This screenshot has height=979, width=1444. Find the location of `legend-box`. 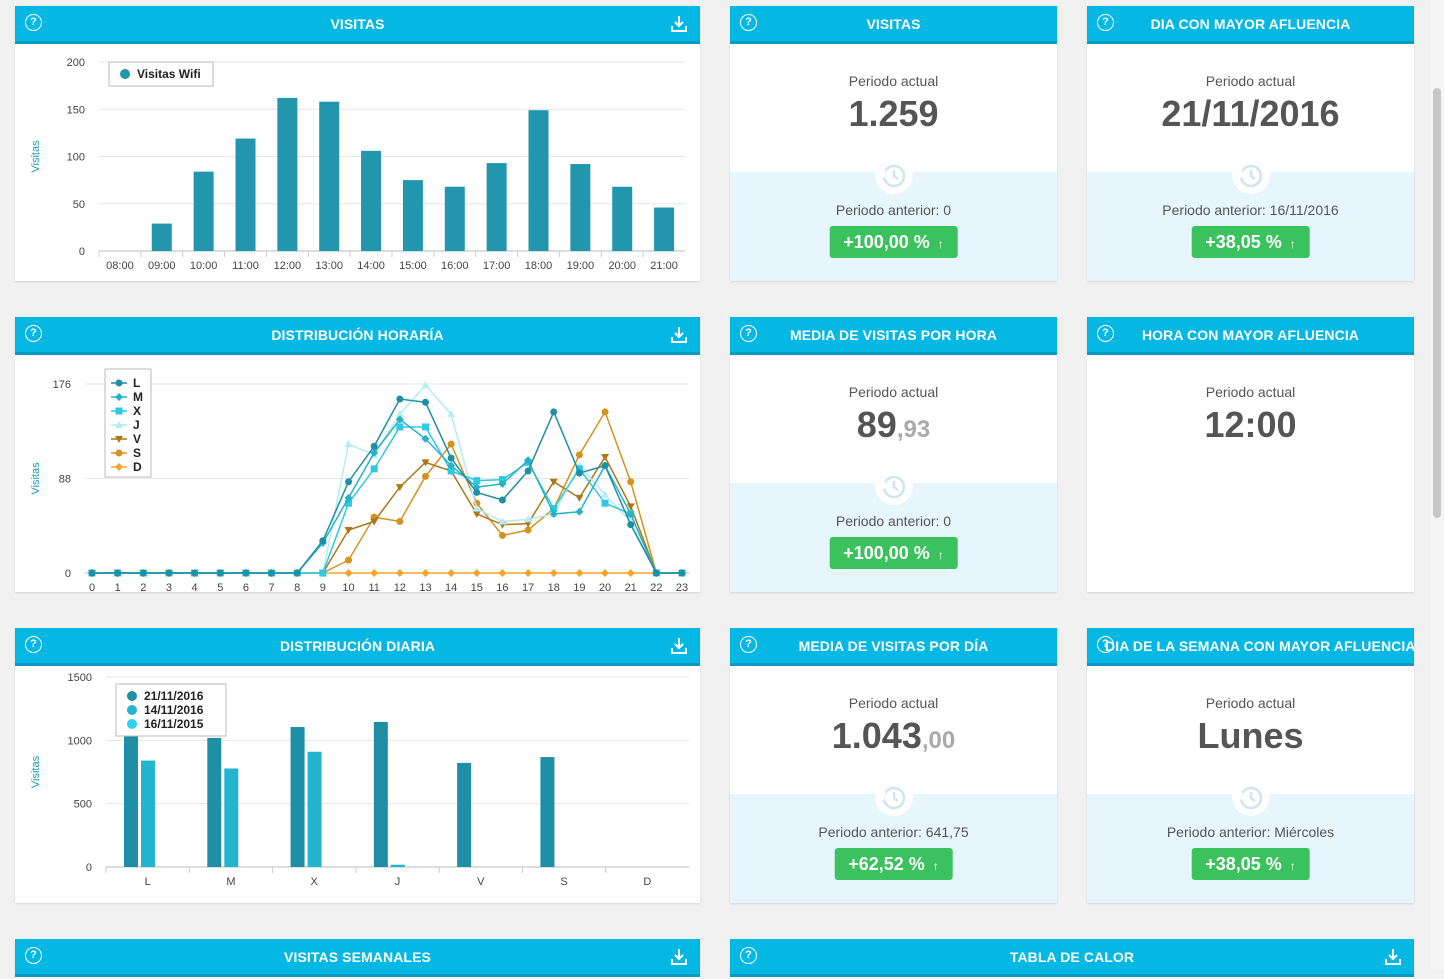

legend-box is located at coordinates (128, 423).